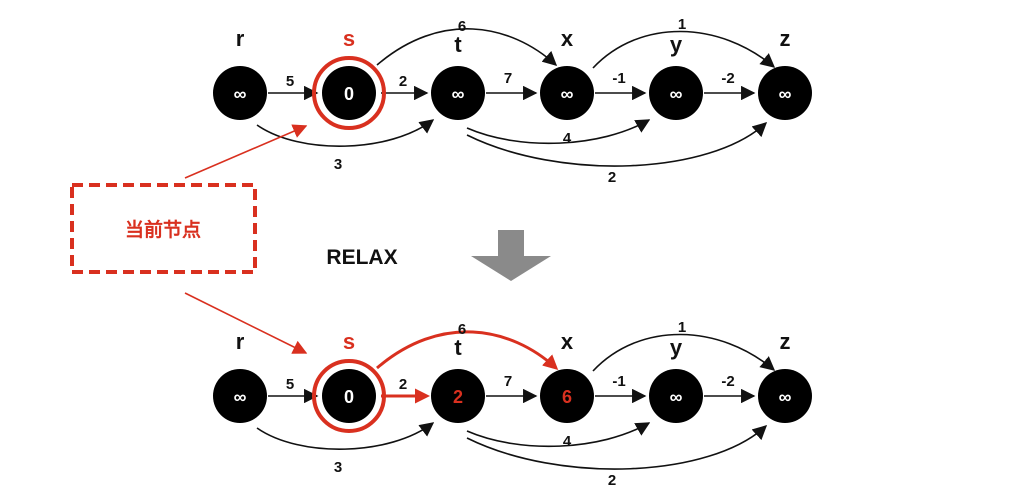 The width and height of the screenshot is (1024, 500). I want to click on annotation-dashed-box, so click(163, 228).